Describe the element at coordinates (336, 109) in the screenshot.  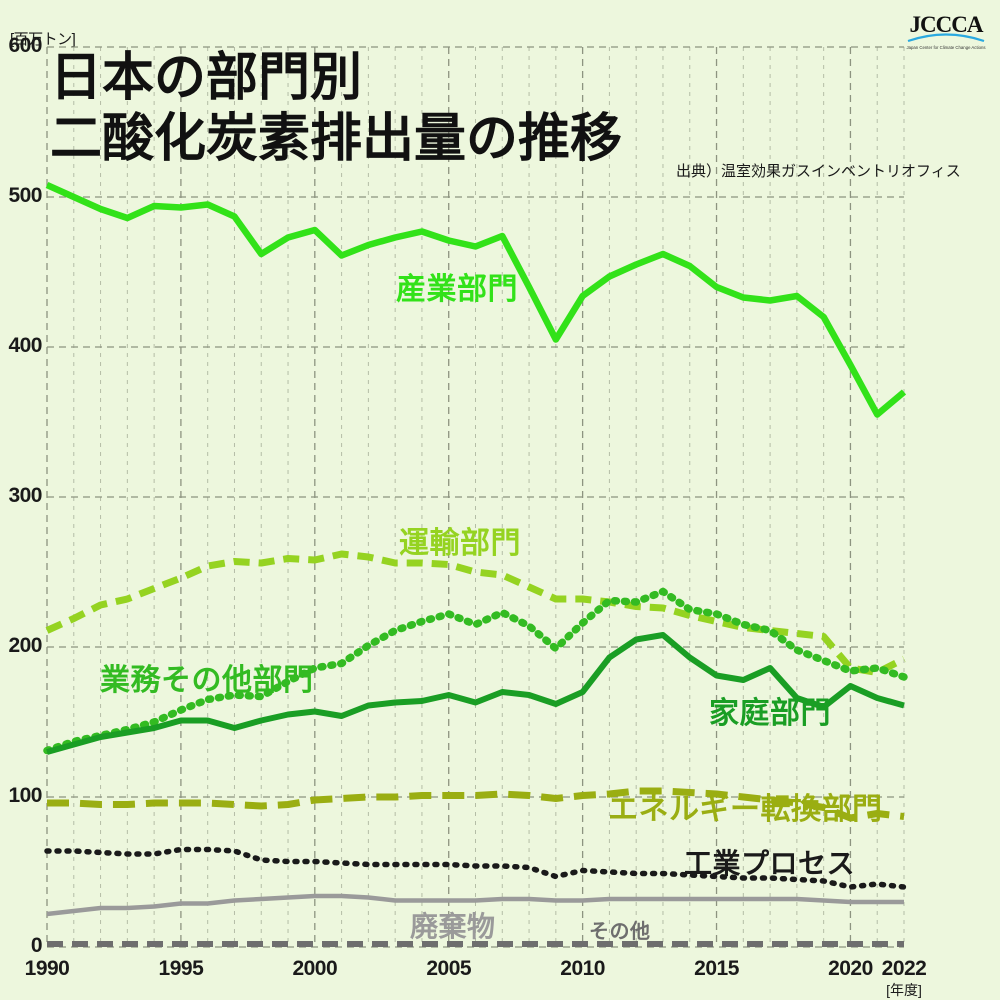
I see `page-title: 日本の部門別 二酸化炭素排出量の推移` at that location.